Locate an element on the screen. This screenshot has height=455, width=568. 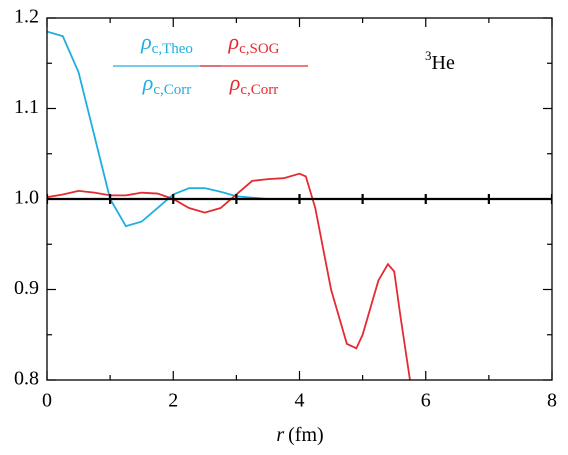
y-tick-label: 0.9 is located at coordinates (26, 288).